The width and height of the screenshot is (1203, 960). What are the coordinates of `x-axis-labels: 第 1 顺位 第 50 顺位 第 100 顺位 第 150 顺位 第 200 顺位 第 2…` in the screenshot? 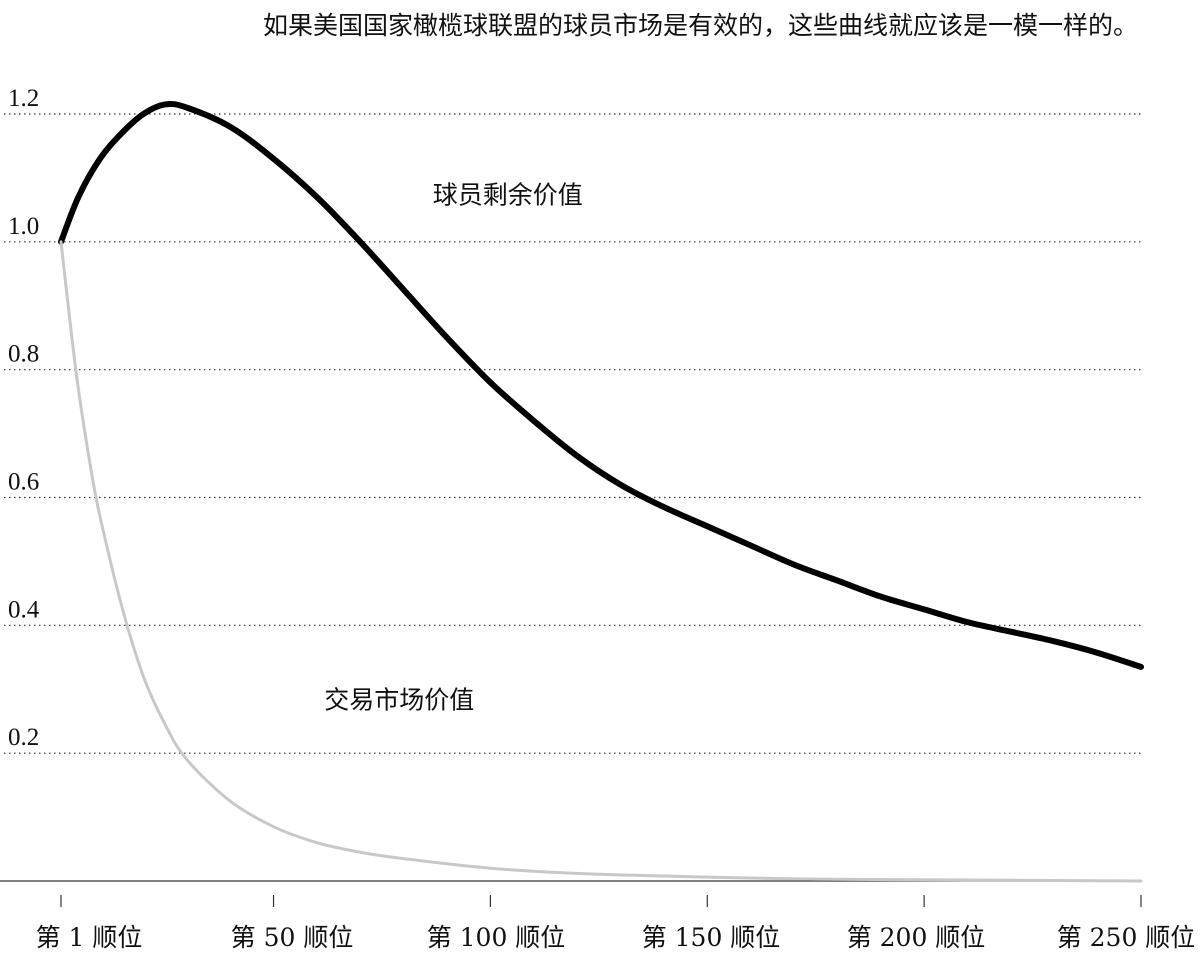 It's located at (616, 937).